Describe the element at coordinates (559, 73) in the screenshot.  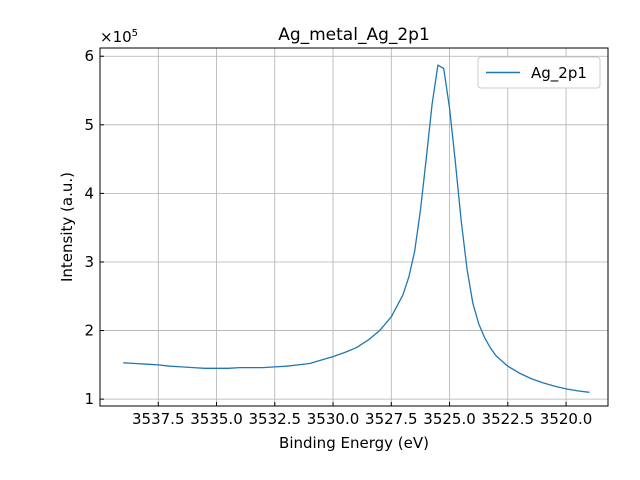
I see `legend-label: Ag_2p1` at that location.